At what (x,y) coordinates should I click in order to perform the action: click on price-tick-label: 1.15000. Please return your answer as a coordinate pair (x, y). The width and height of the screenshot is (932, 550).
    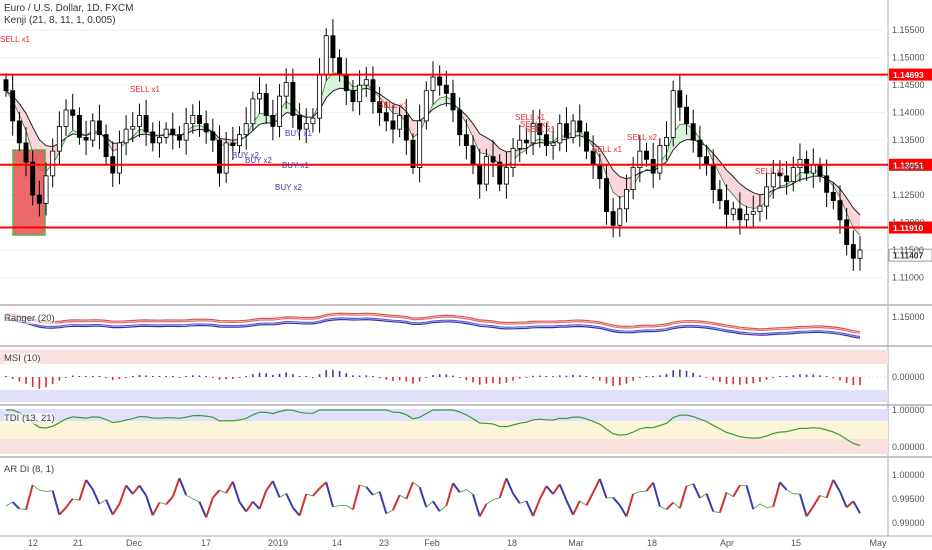
    Looking at the image, I should click on (908, 58).